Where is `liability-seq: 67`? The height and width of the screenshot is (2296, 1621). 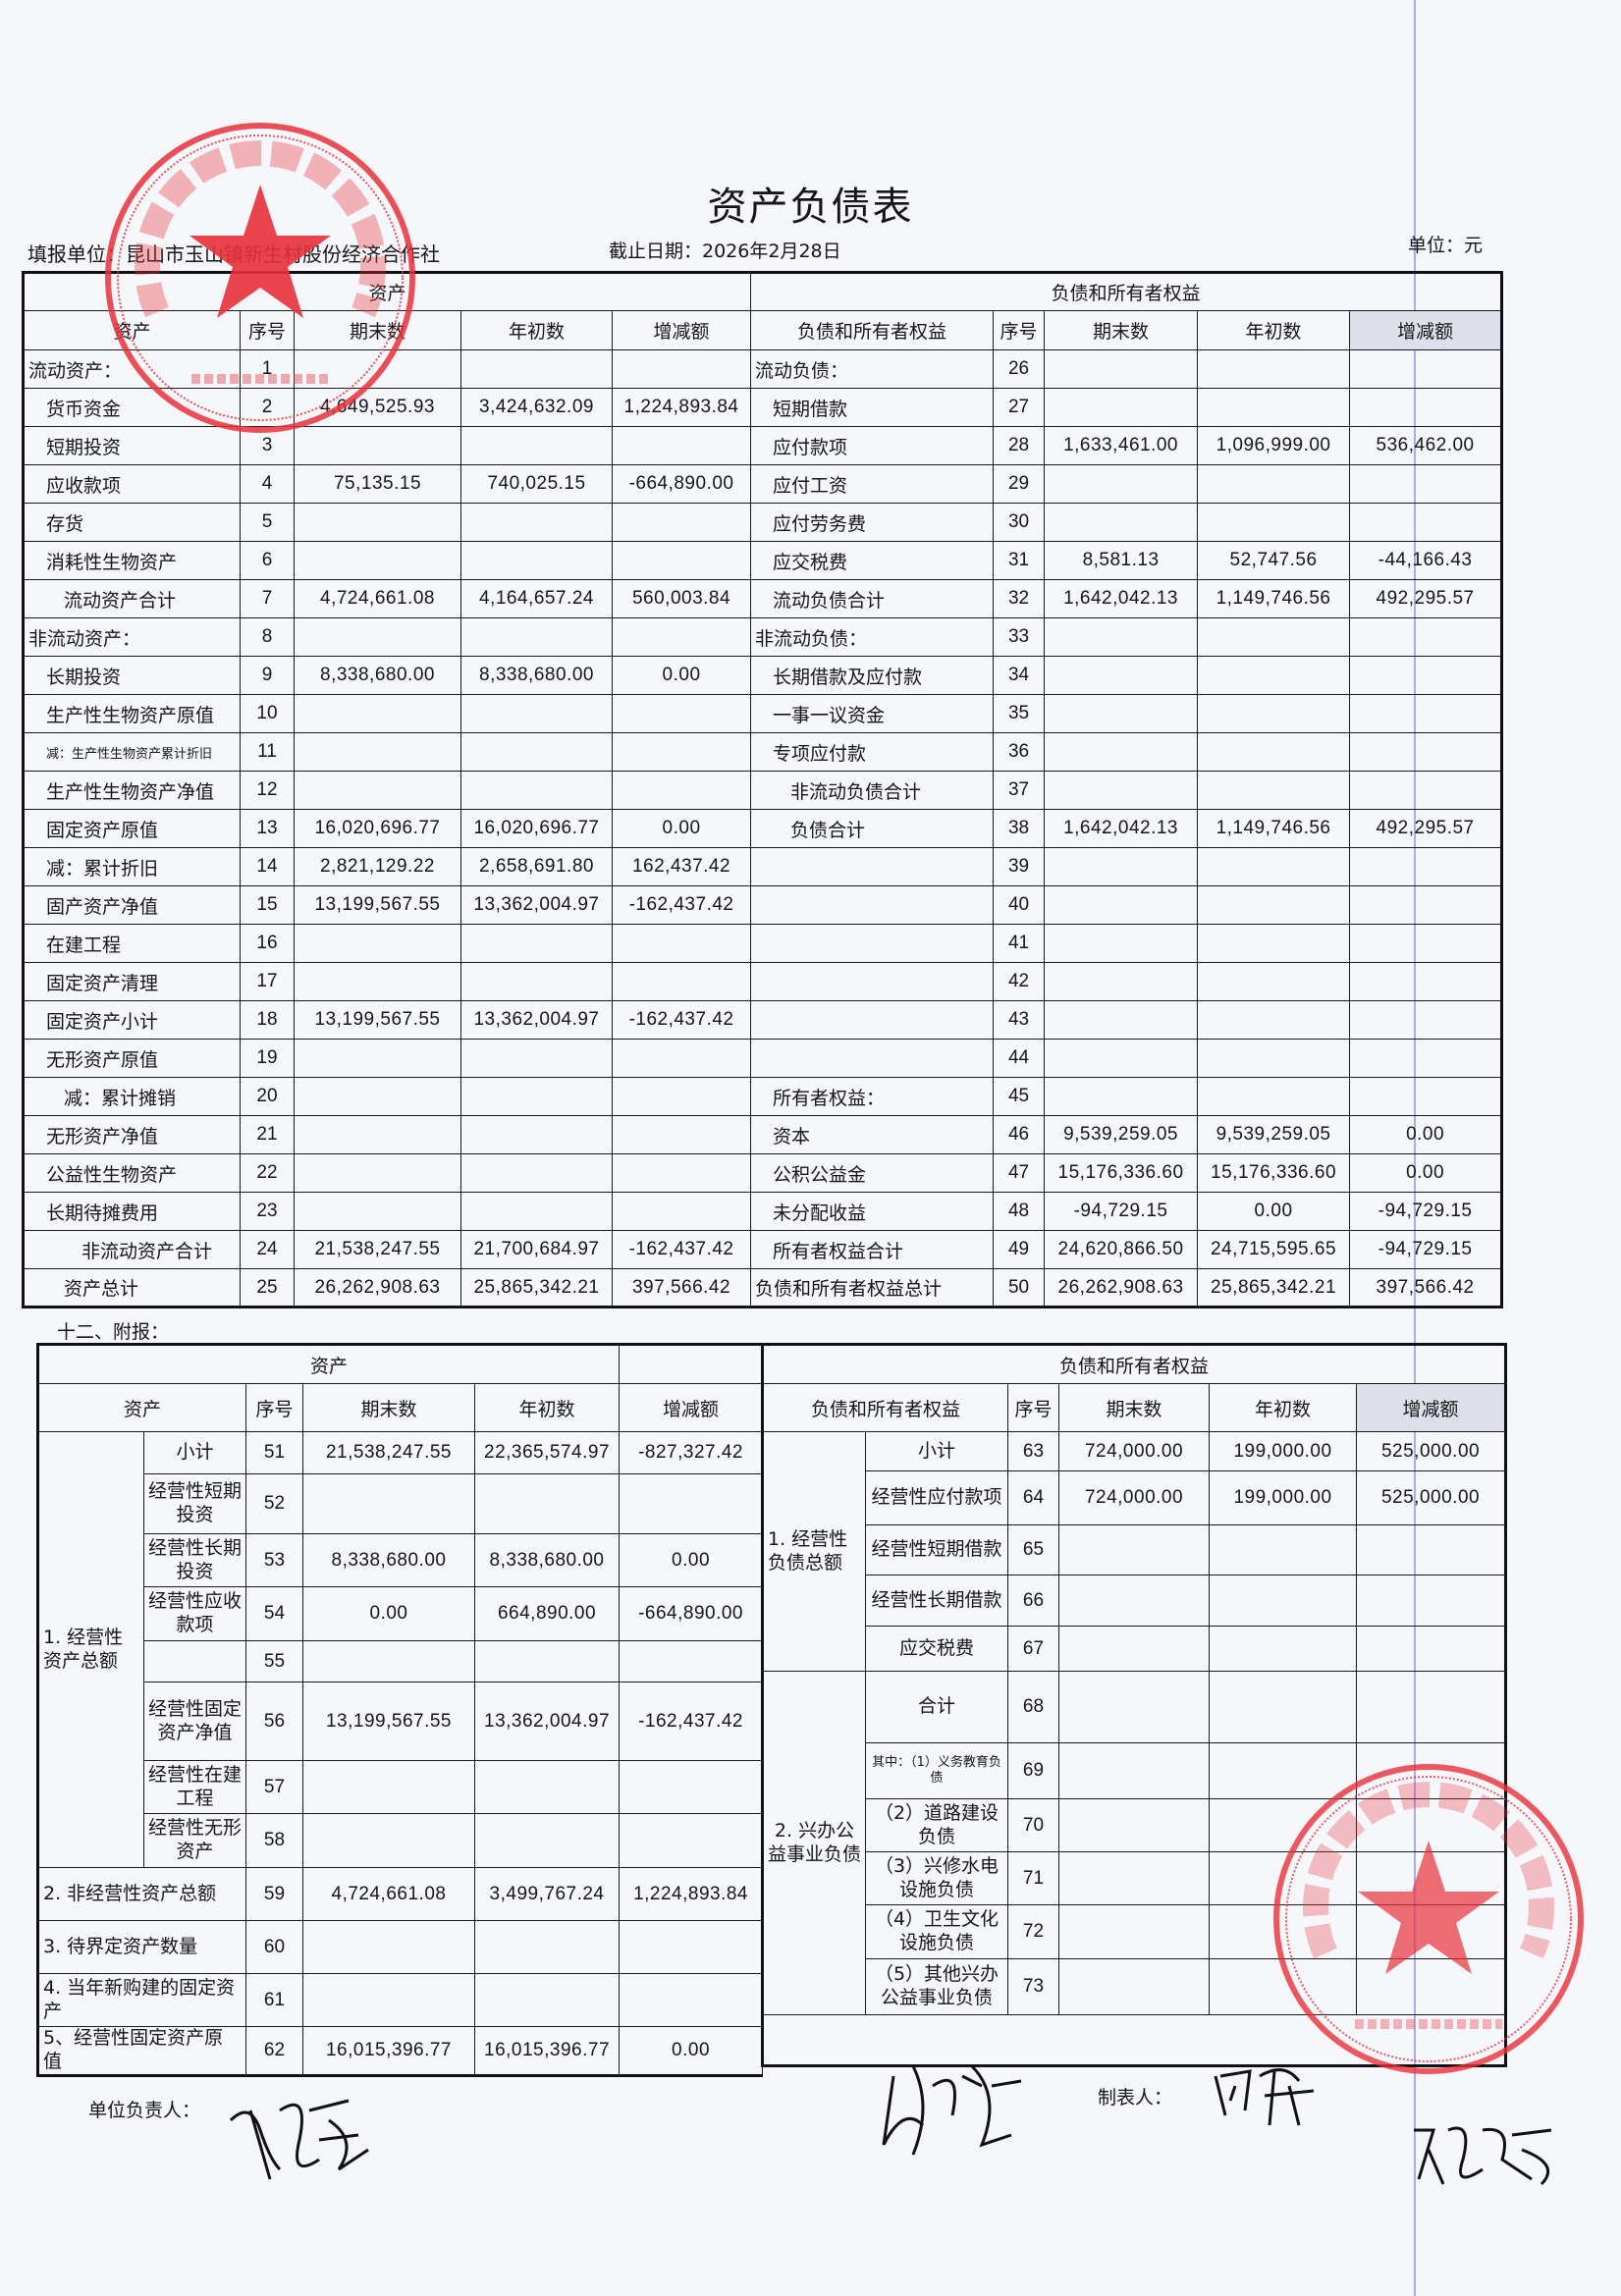
liability-seq: 67 is located at coordinates (1033, 1649).